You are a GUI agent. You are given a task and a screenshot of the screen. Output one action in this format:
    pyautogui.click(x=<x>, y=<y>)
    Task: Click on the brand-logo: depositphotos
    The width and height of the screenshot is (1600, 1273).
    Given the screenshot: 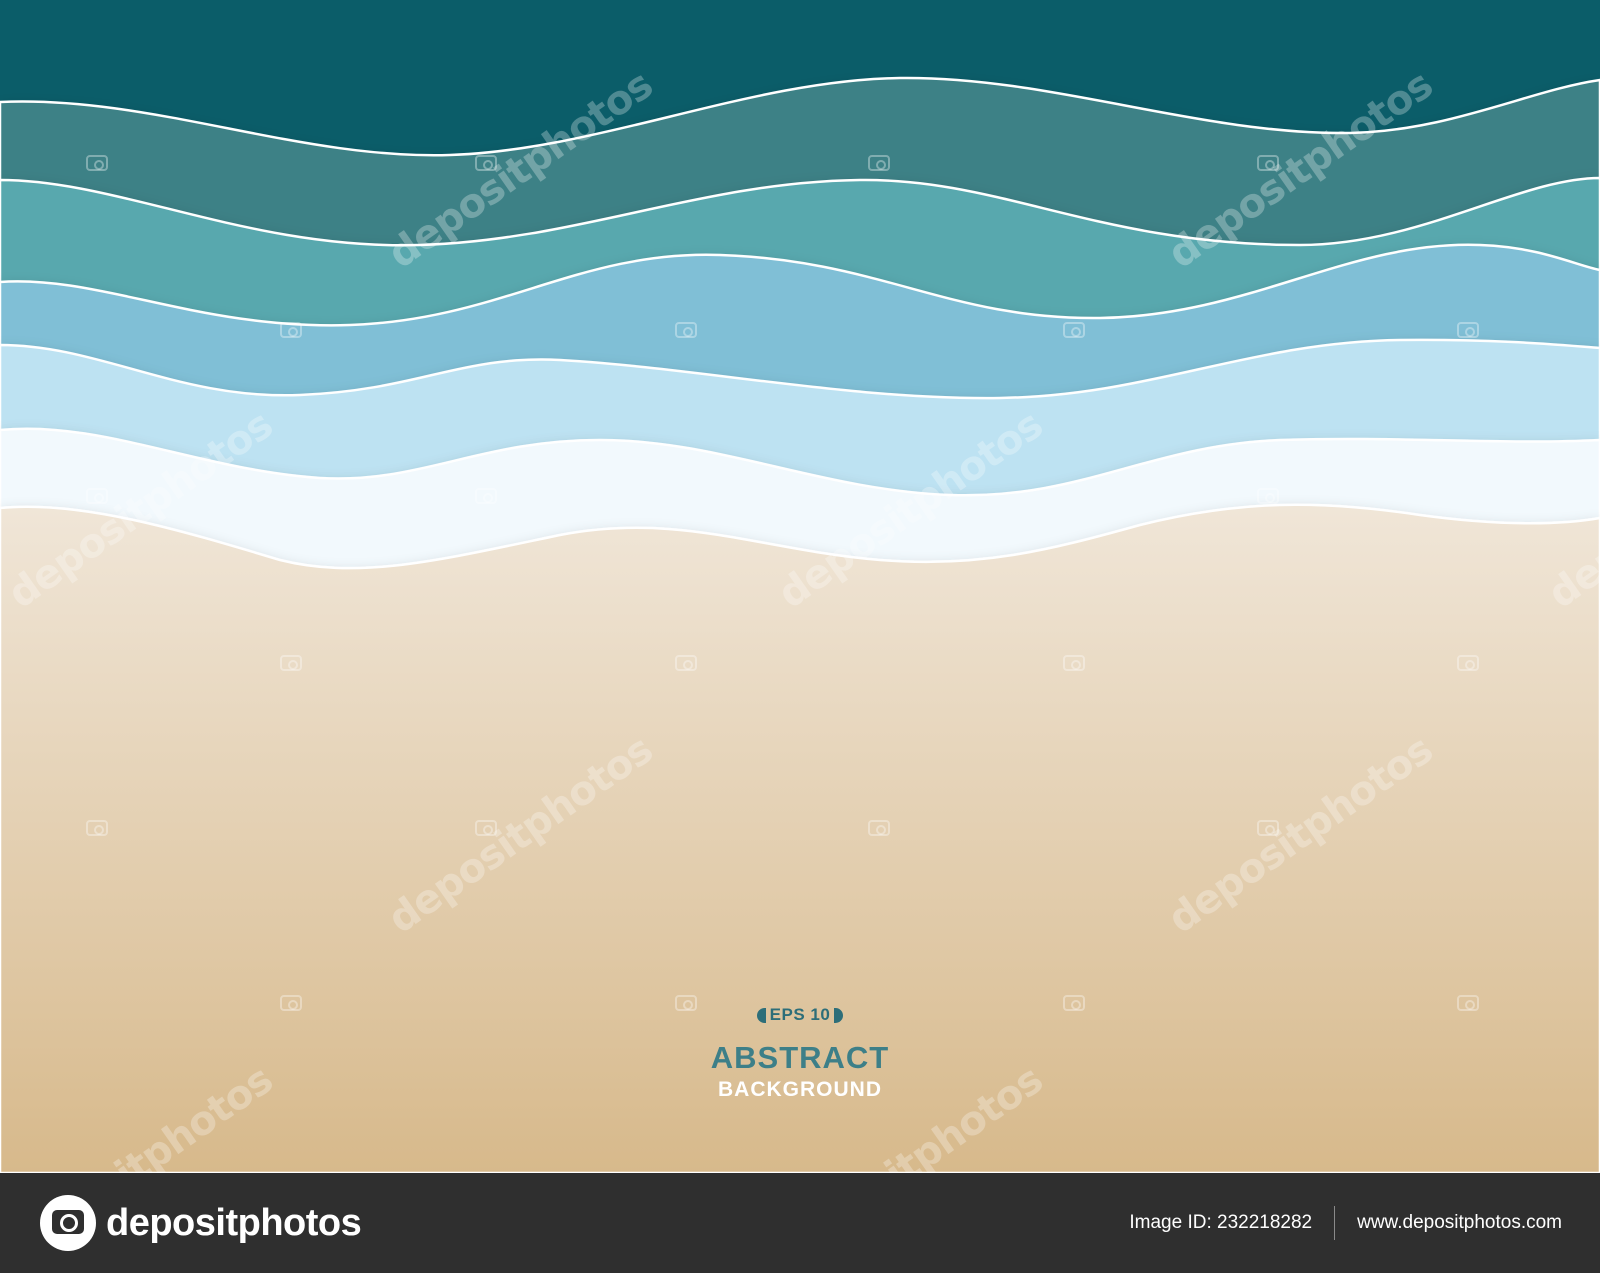 What is the action you would take?
    pyautogui.click(x=201, y=1223)
    